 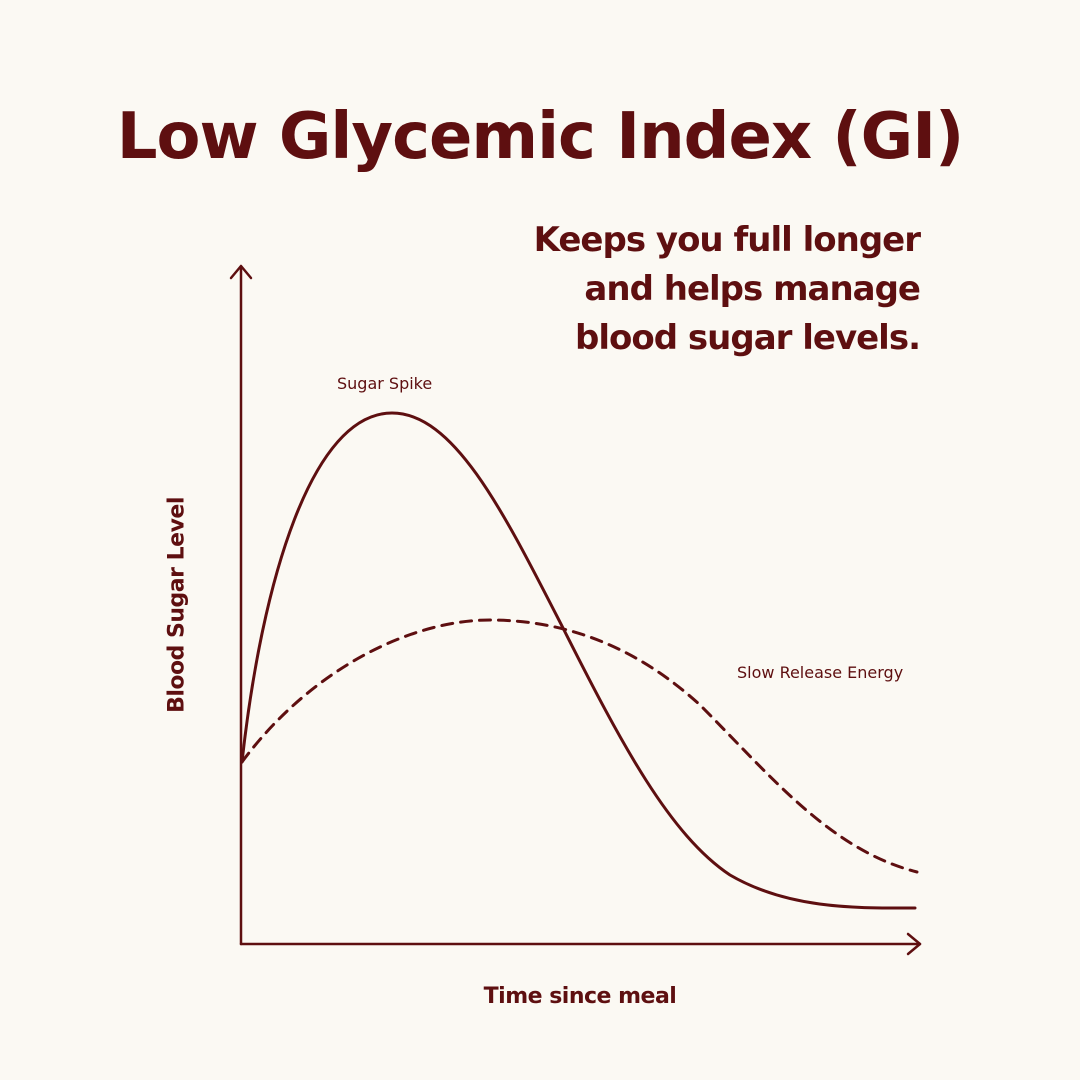 What do you see at coordinates (579, 746) in the screenshot?
I see `slow-release-curve` at bounding box center [579, 746].